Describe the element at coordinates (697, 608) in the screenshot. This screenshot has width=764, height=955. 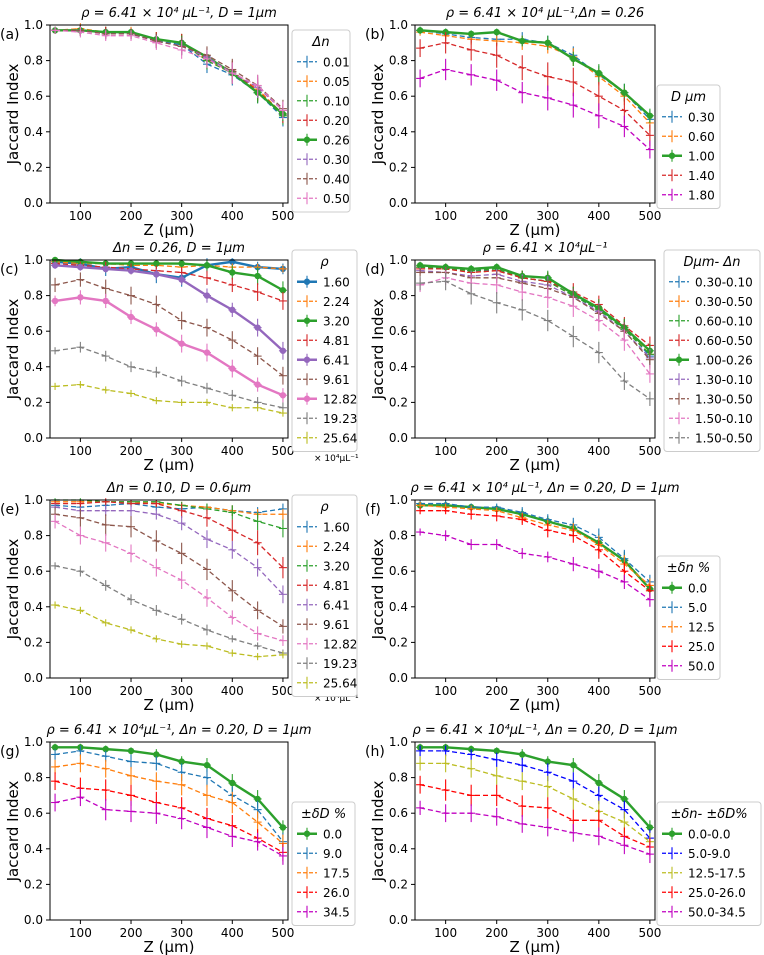
I see `legend-label: 5.0` at that location.